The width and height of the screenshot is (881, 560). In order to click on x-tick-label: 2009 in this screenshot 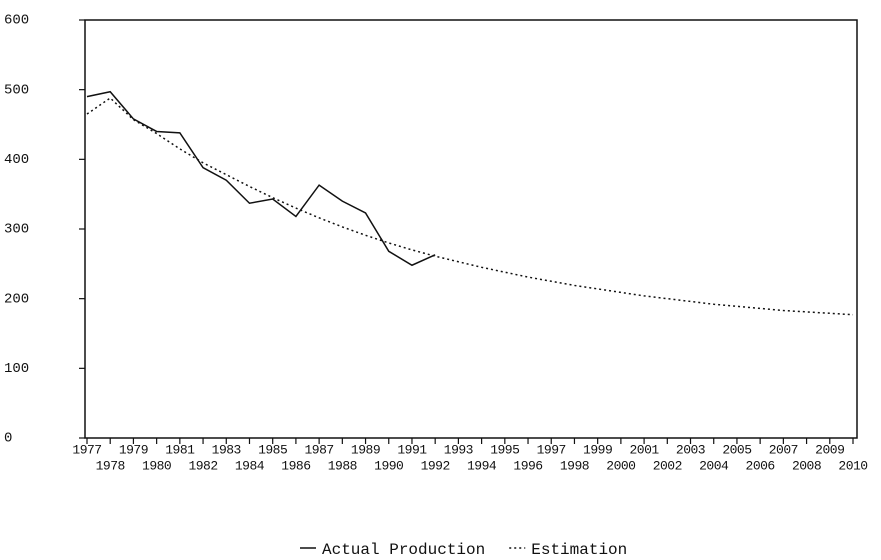, I will do `click(829, 449)`.